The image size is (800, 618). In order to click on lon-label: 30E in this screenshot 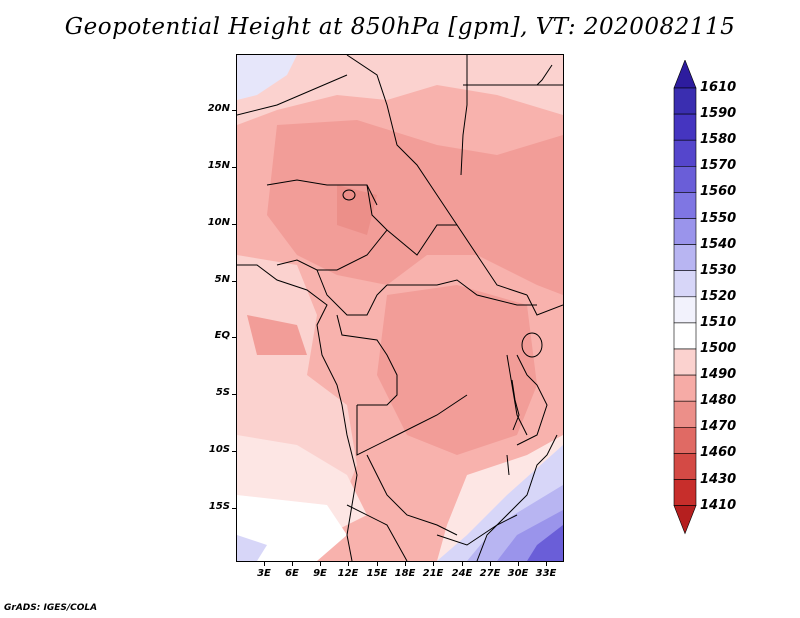, I will do `click(518, 573)`.